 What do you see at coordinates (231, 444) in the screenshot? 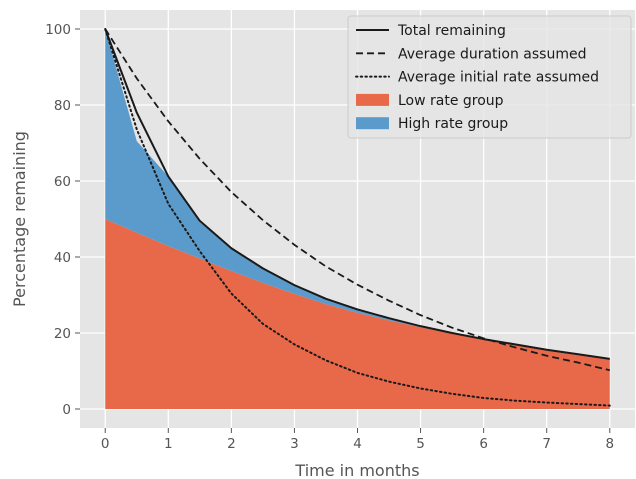
I see `x-tick-label: 2` at bounding box center [231, 444].